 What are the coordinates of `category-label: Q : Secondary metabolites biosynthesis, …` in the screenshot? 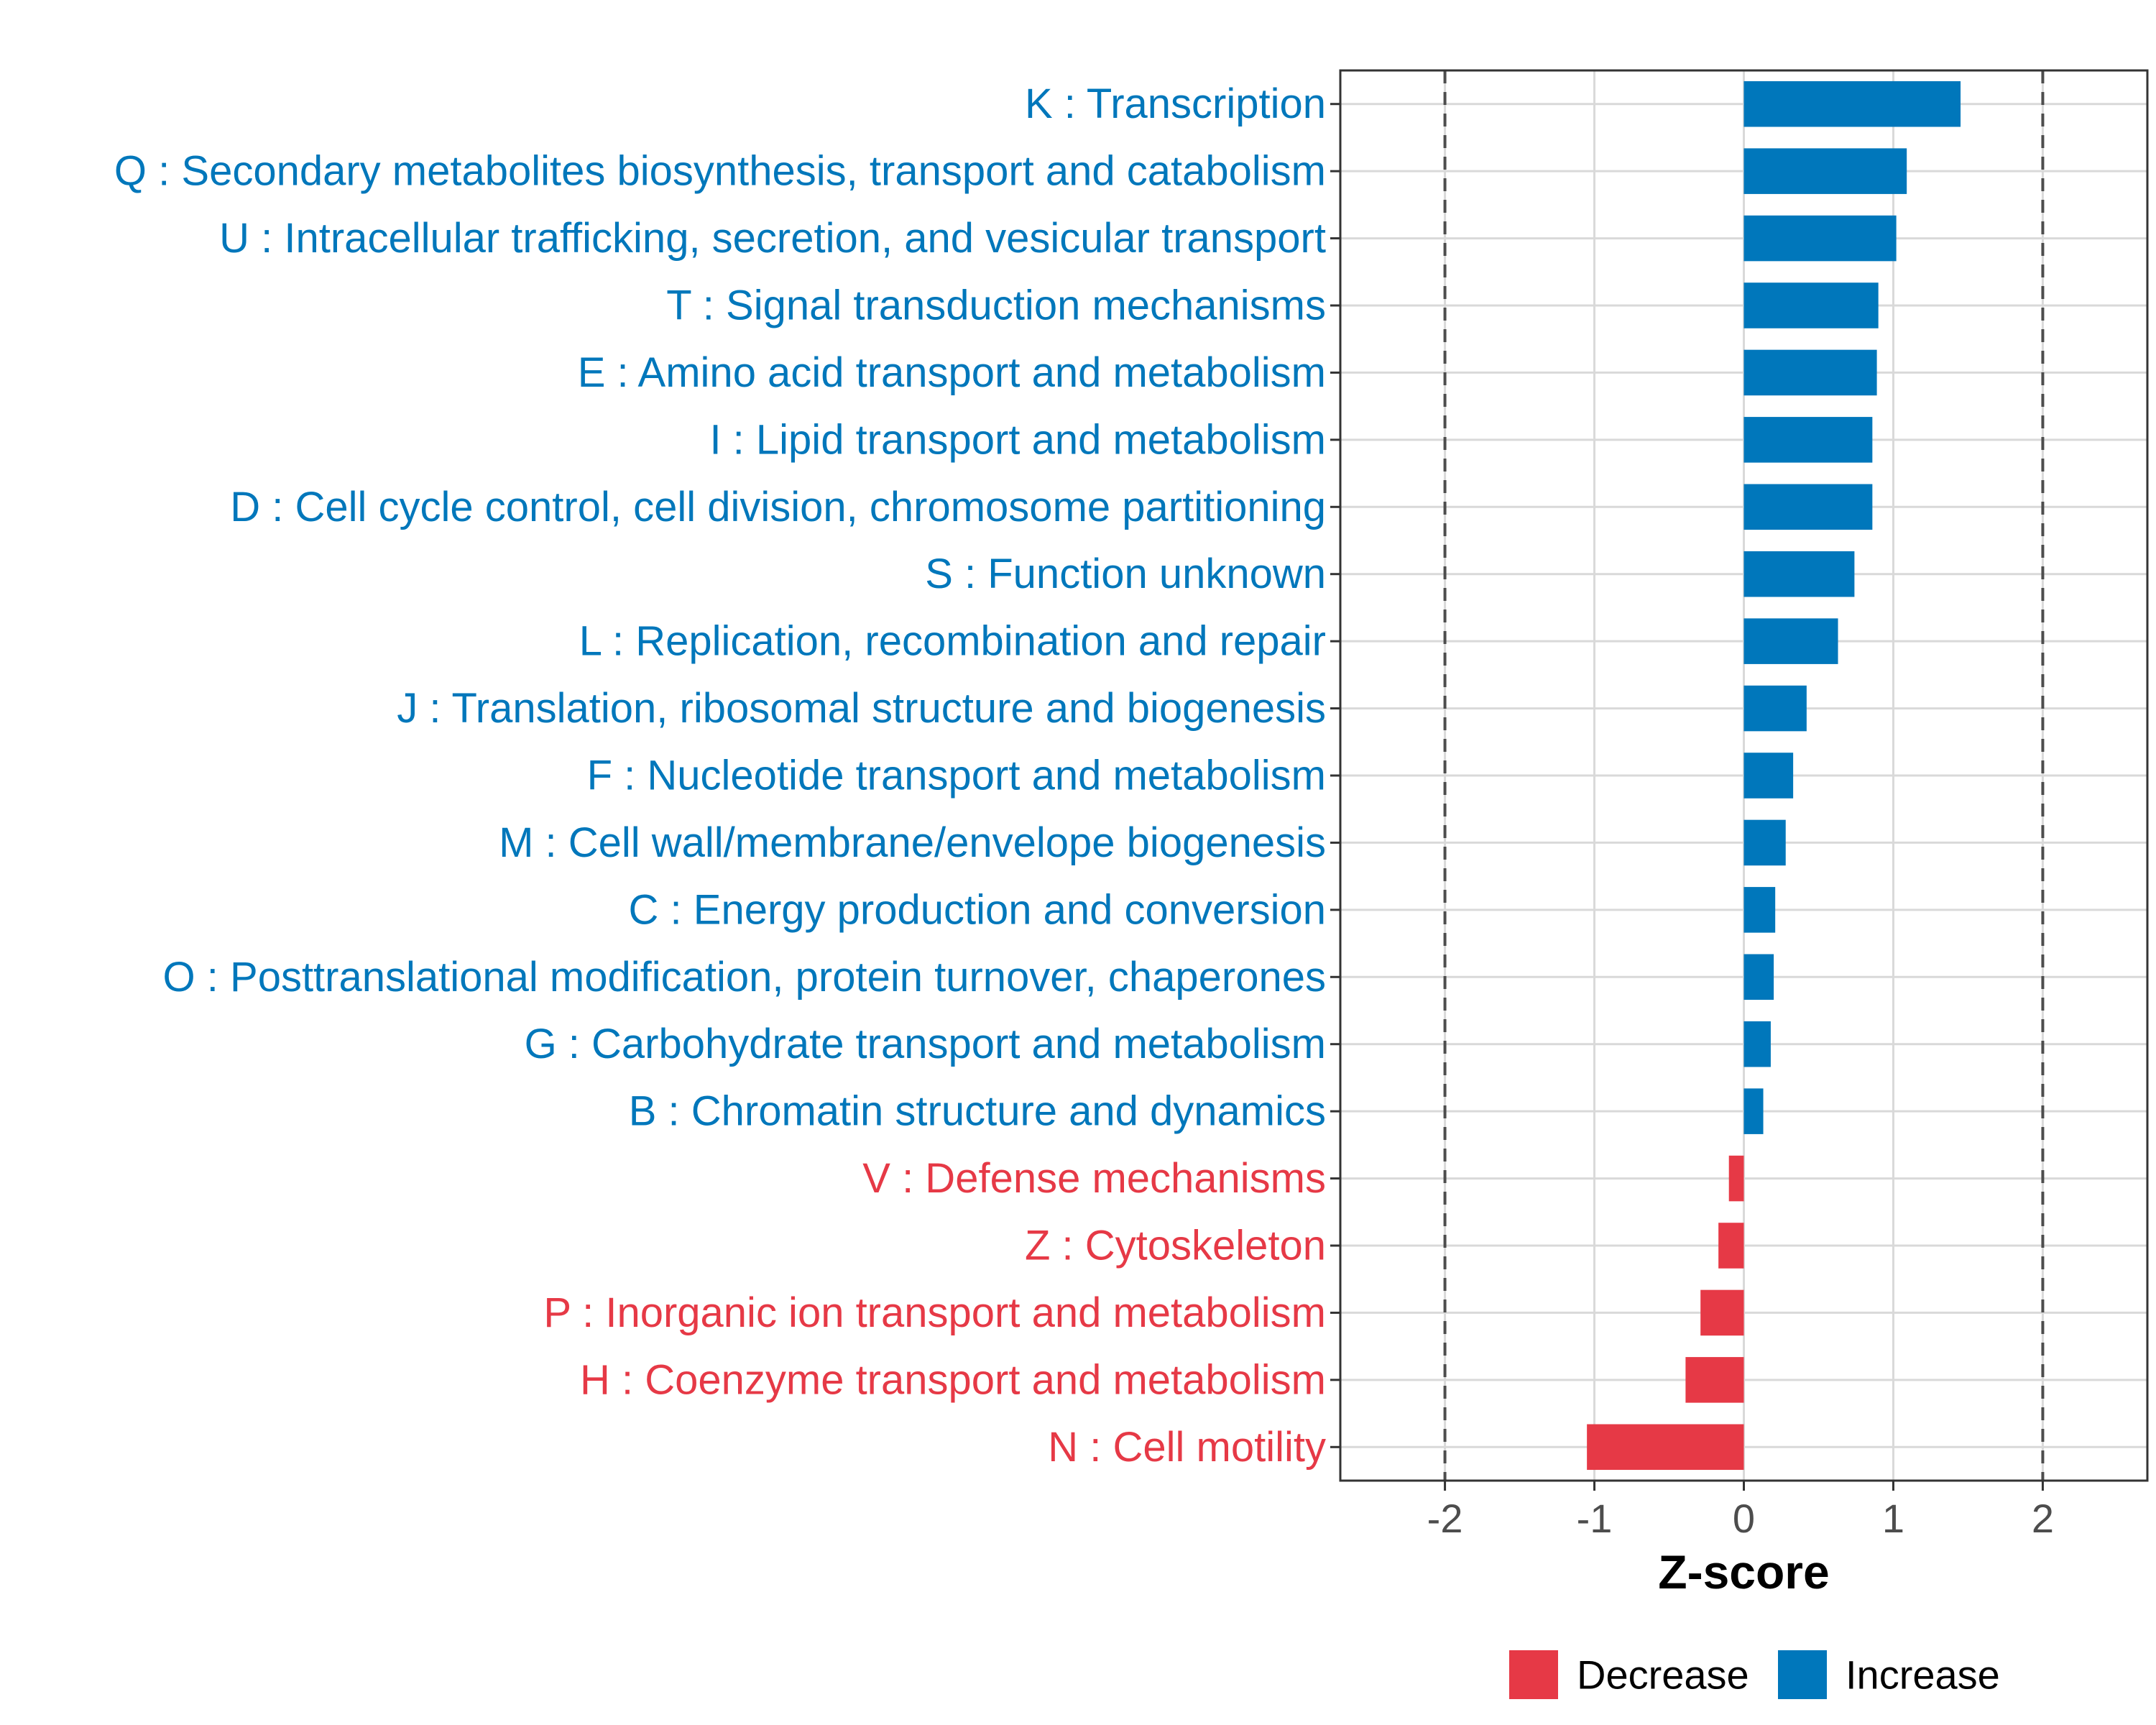 It's located at (720, 171).